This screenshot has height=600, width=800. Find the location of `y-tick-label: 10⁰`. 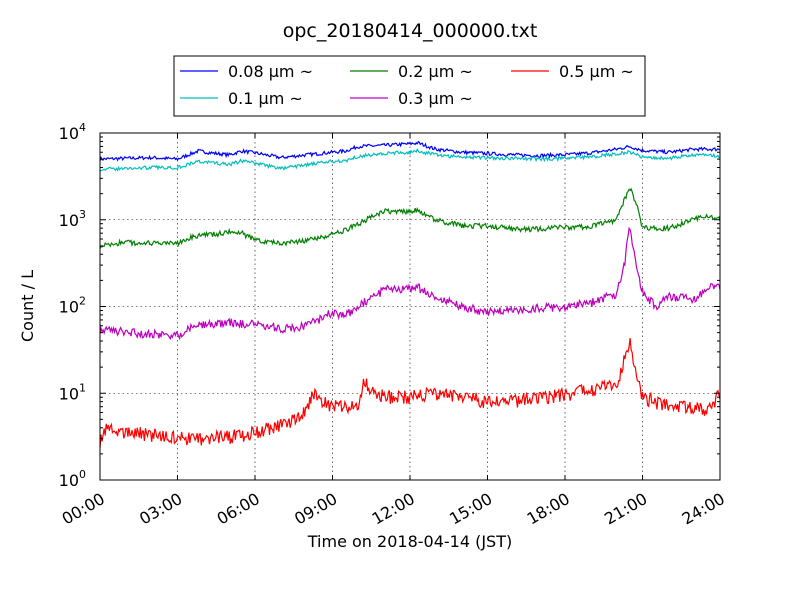

y-tick-label: 10⁰ is located at coordinates (72, 479).